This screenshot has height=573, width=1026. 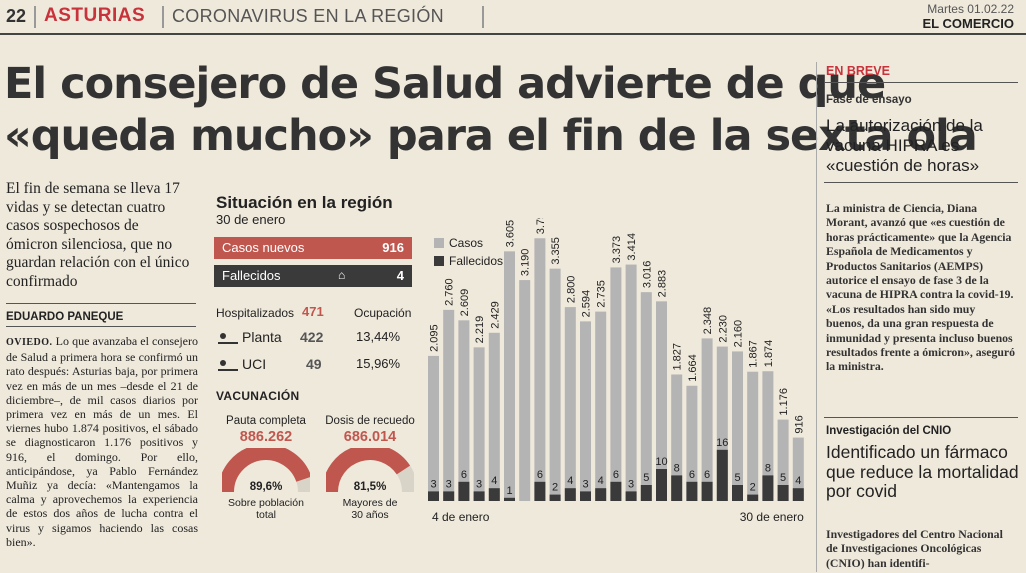 I want to click on infographic-date: 30 de enero, so click(x=251, y=219).